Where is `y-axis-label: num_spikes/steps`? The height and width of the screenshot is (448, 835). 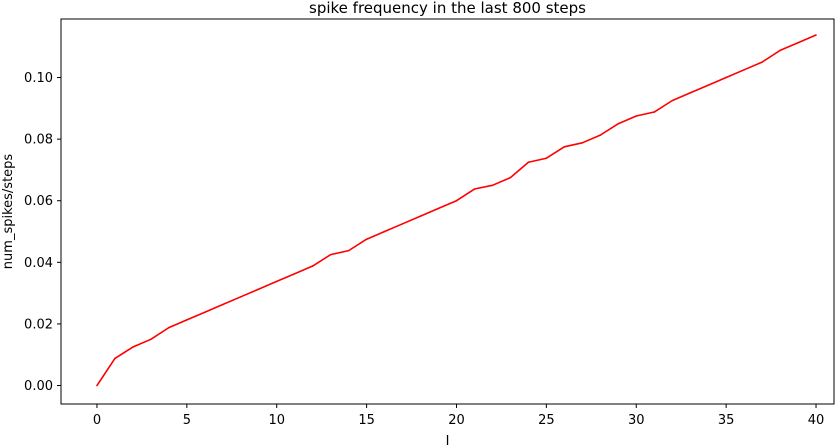
y-axis-label: num_spikes/steps is located at coordinates (8, 212).